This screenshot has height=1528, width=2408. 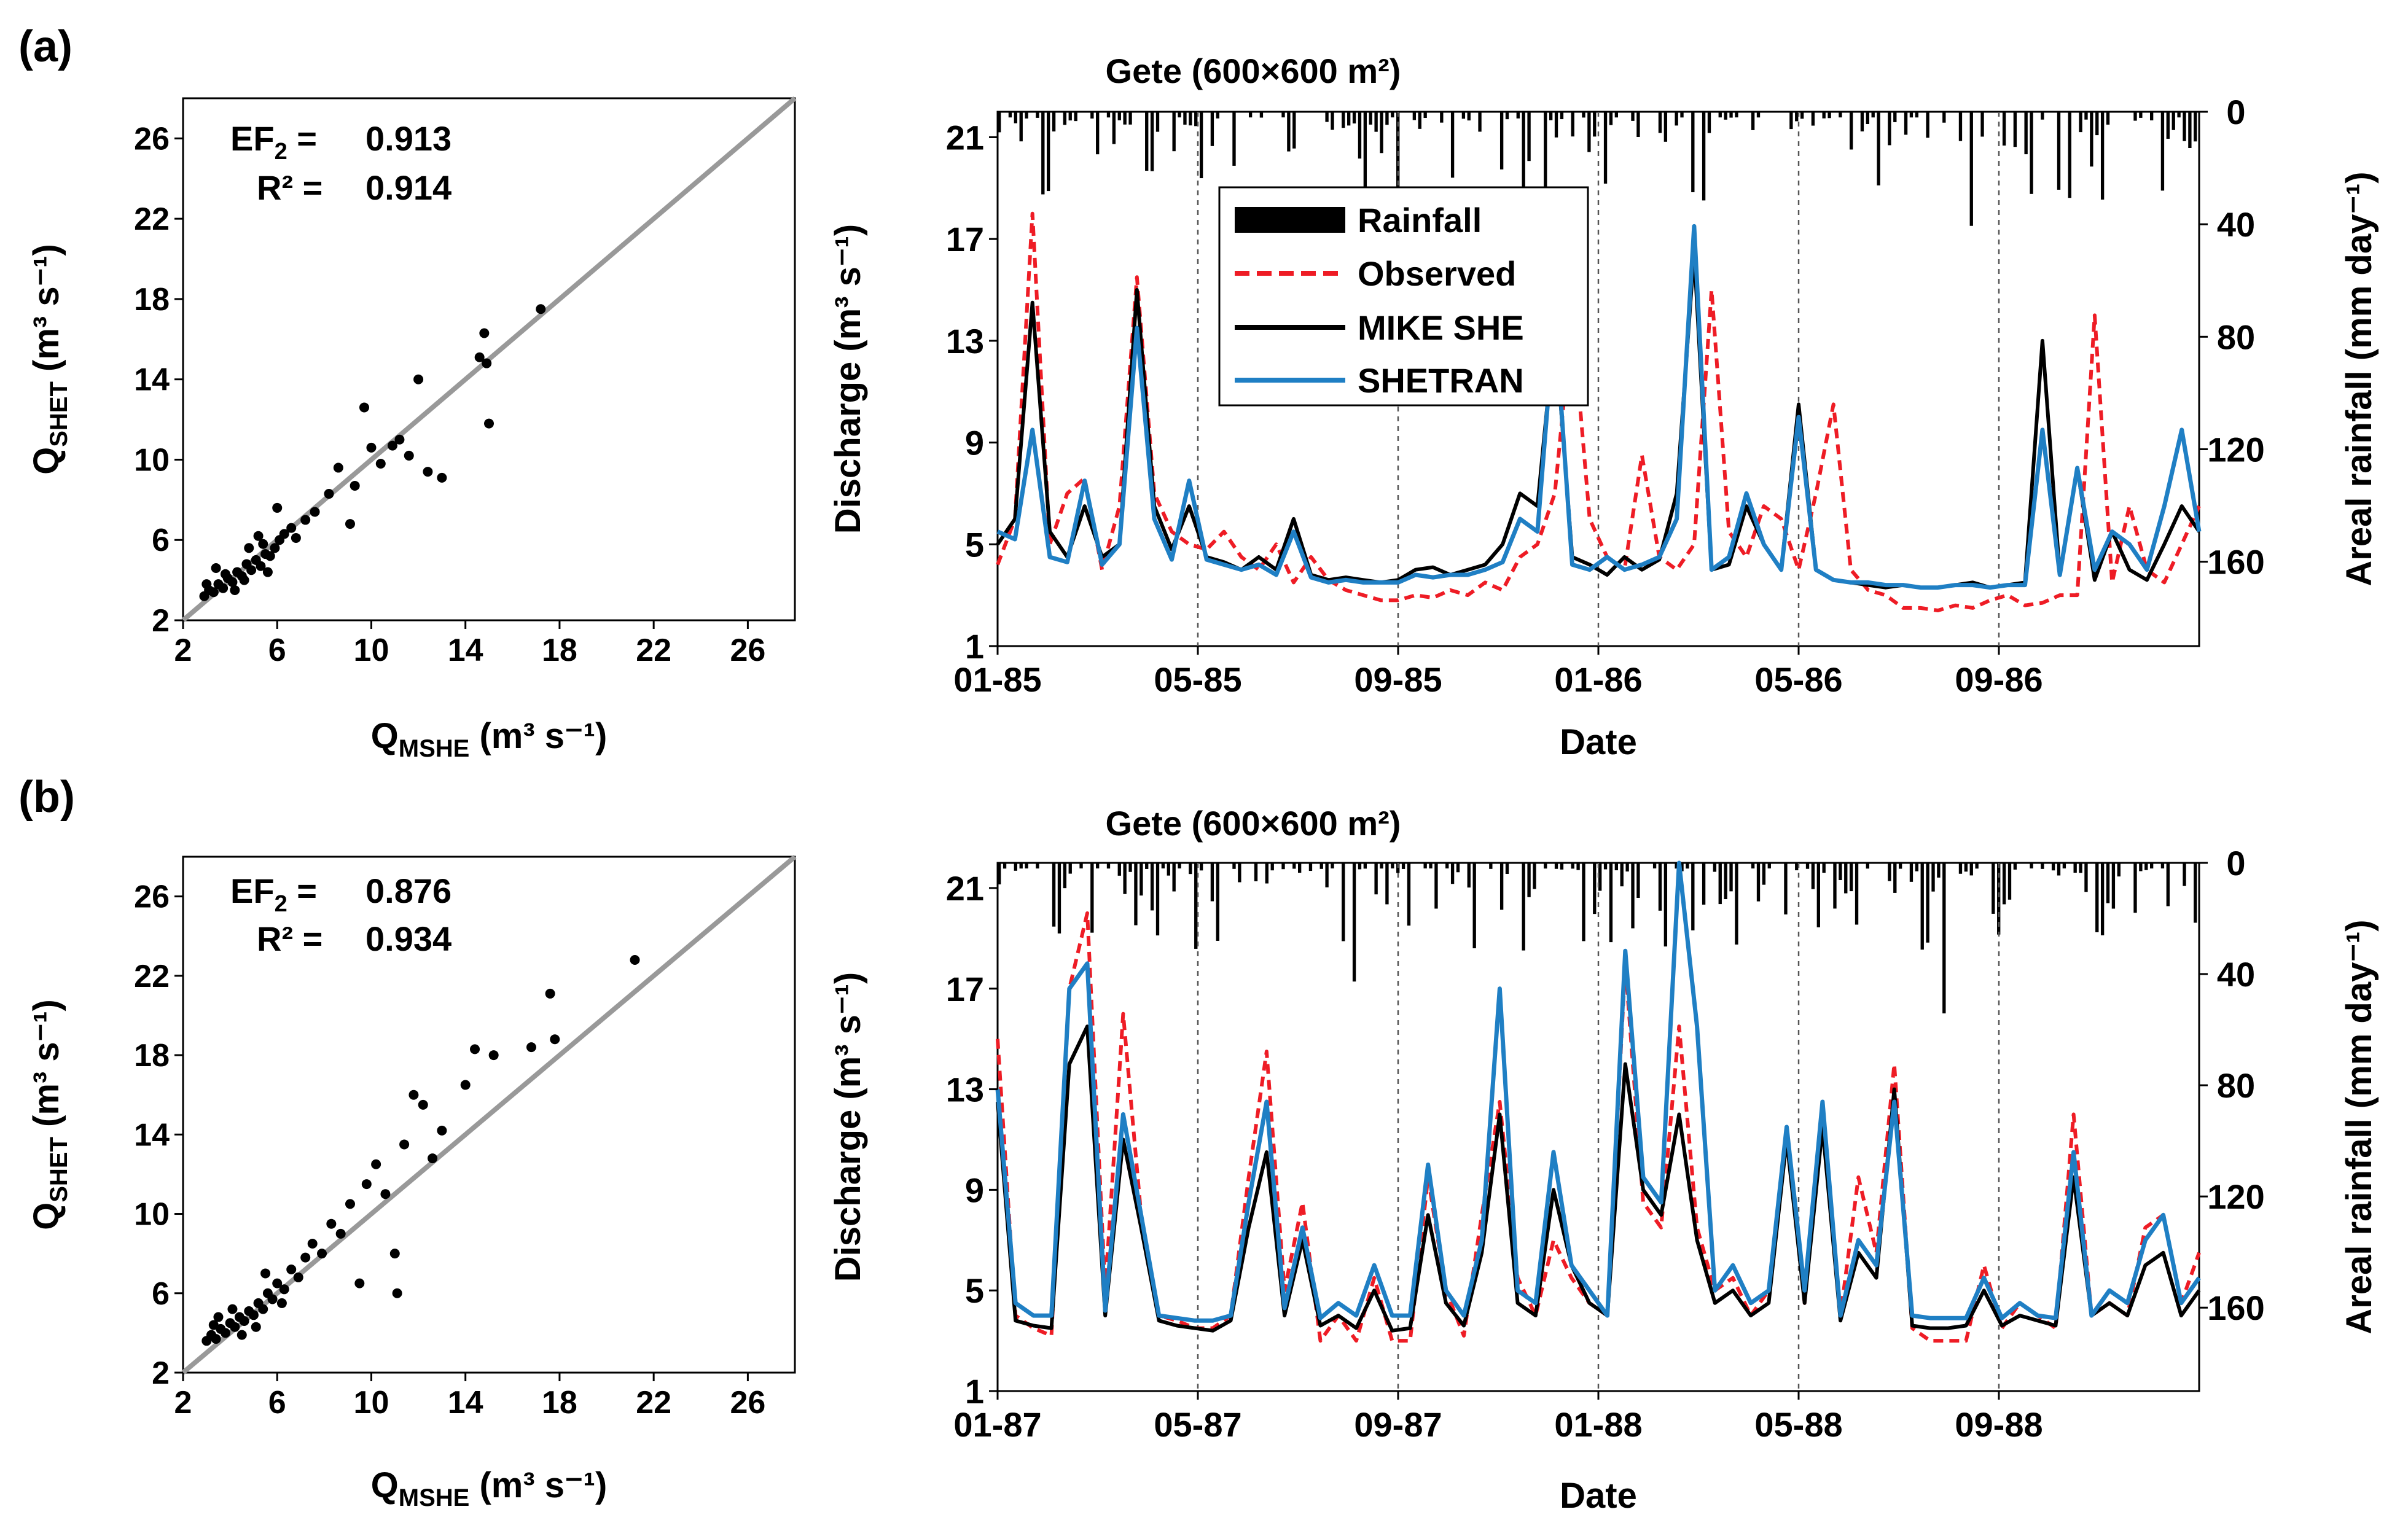 I want to click on timeseries-a-series, so click(x=1599, y=411).